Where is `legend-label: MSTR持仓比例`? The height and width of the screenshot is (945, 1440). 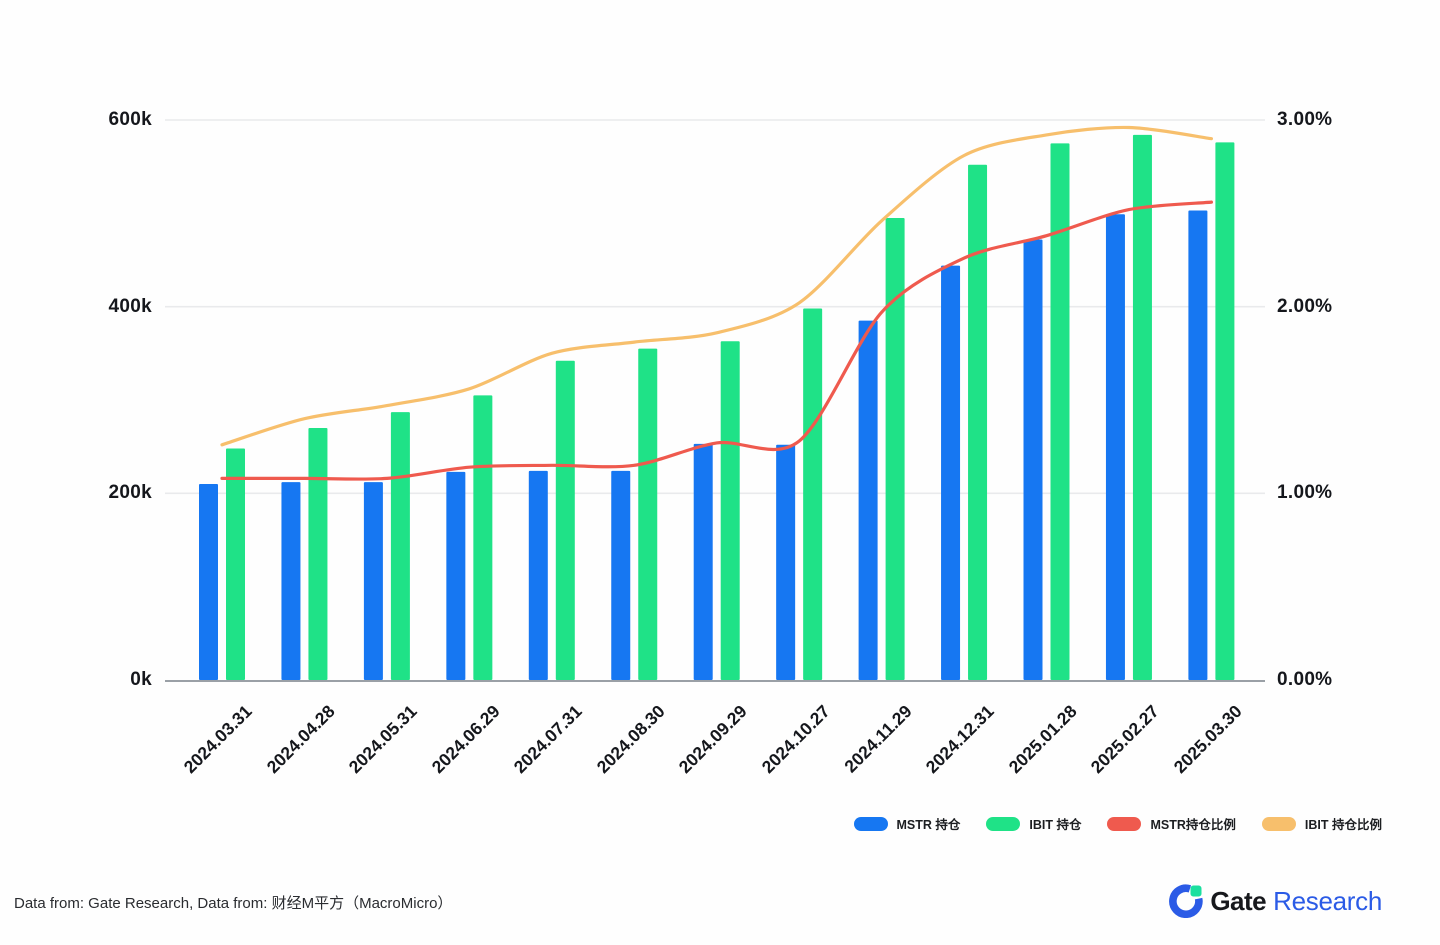
legend-label: MSTR持仓比例 is located at coordinates (1193, 825).